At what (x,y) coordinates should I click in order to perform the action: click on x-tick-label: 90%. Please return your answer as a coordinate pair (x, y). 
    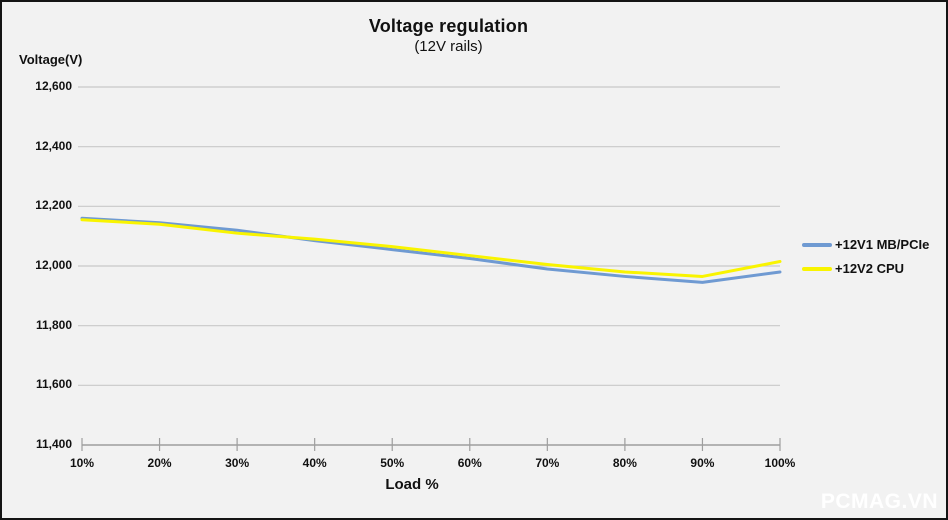
    Looking at the image, I should click on (702, 463).